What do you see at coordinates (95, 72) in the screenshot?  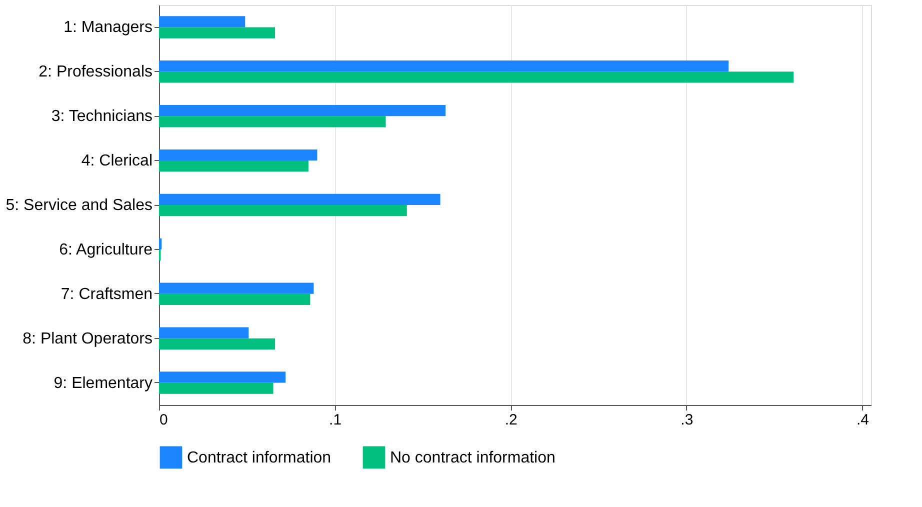 I see `y-tick-label: 2: Professionals` at bounding box center [95, 72].